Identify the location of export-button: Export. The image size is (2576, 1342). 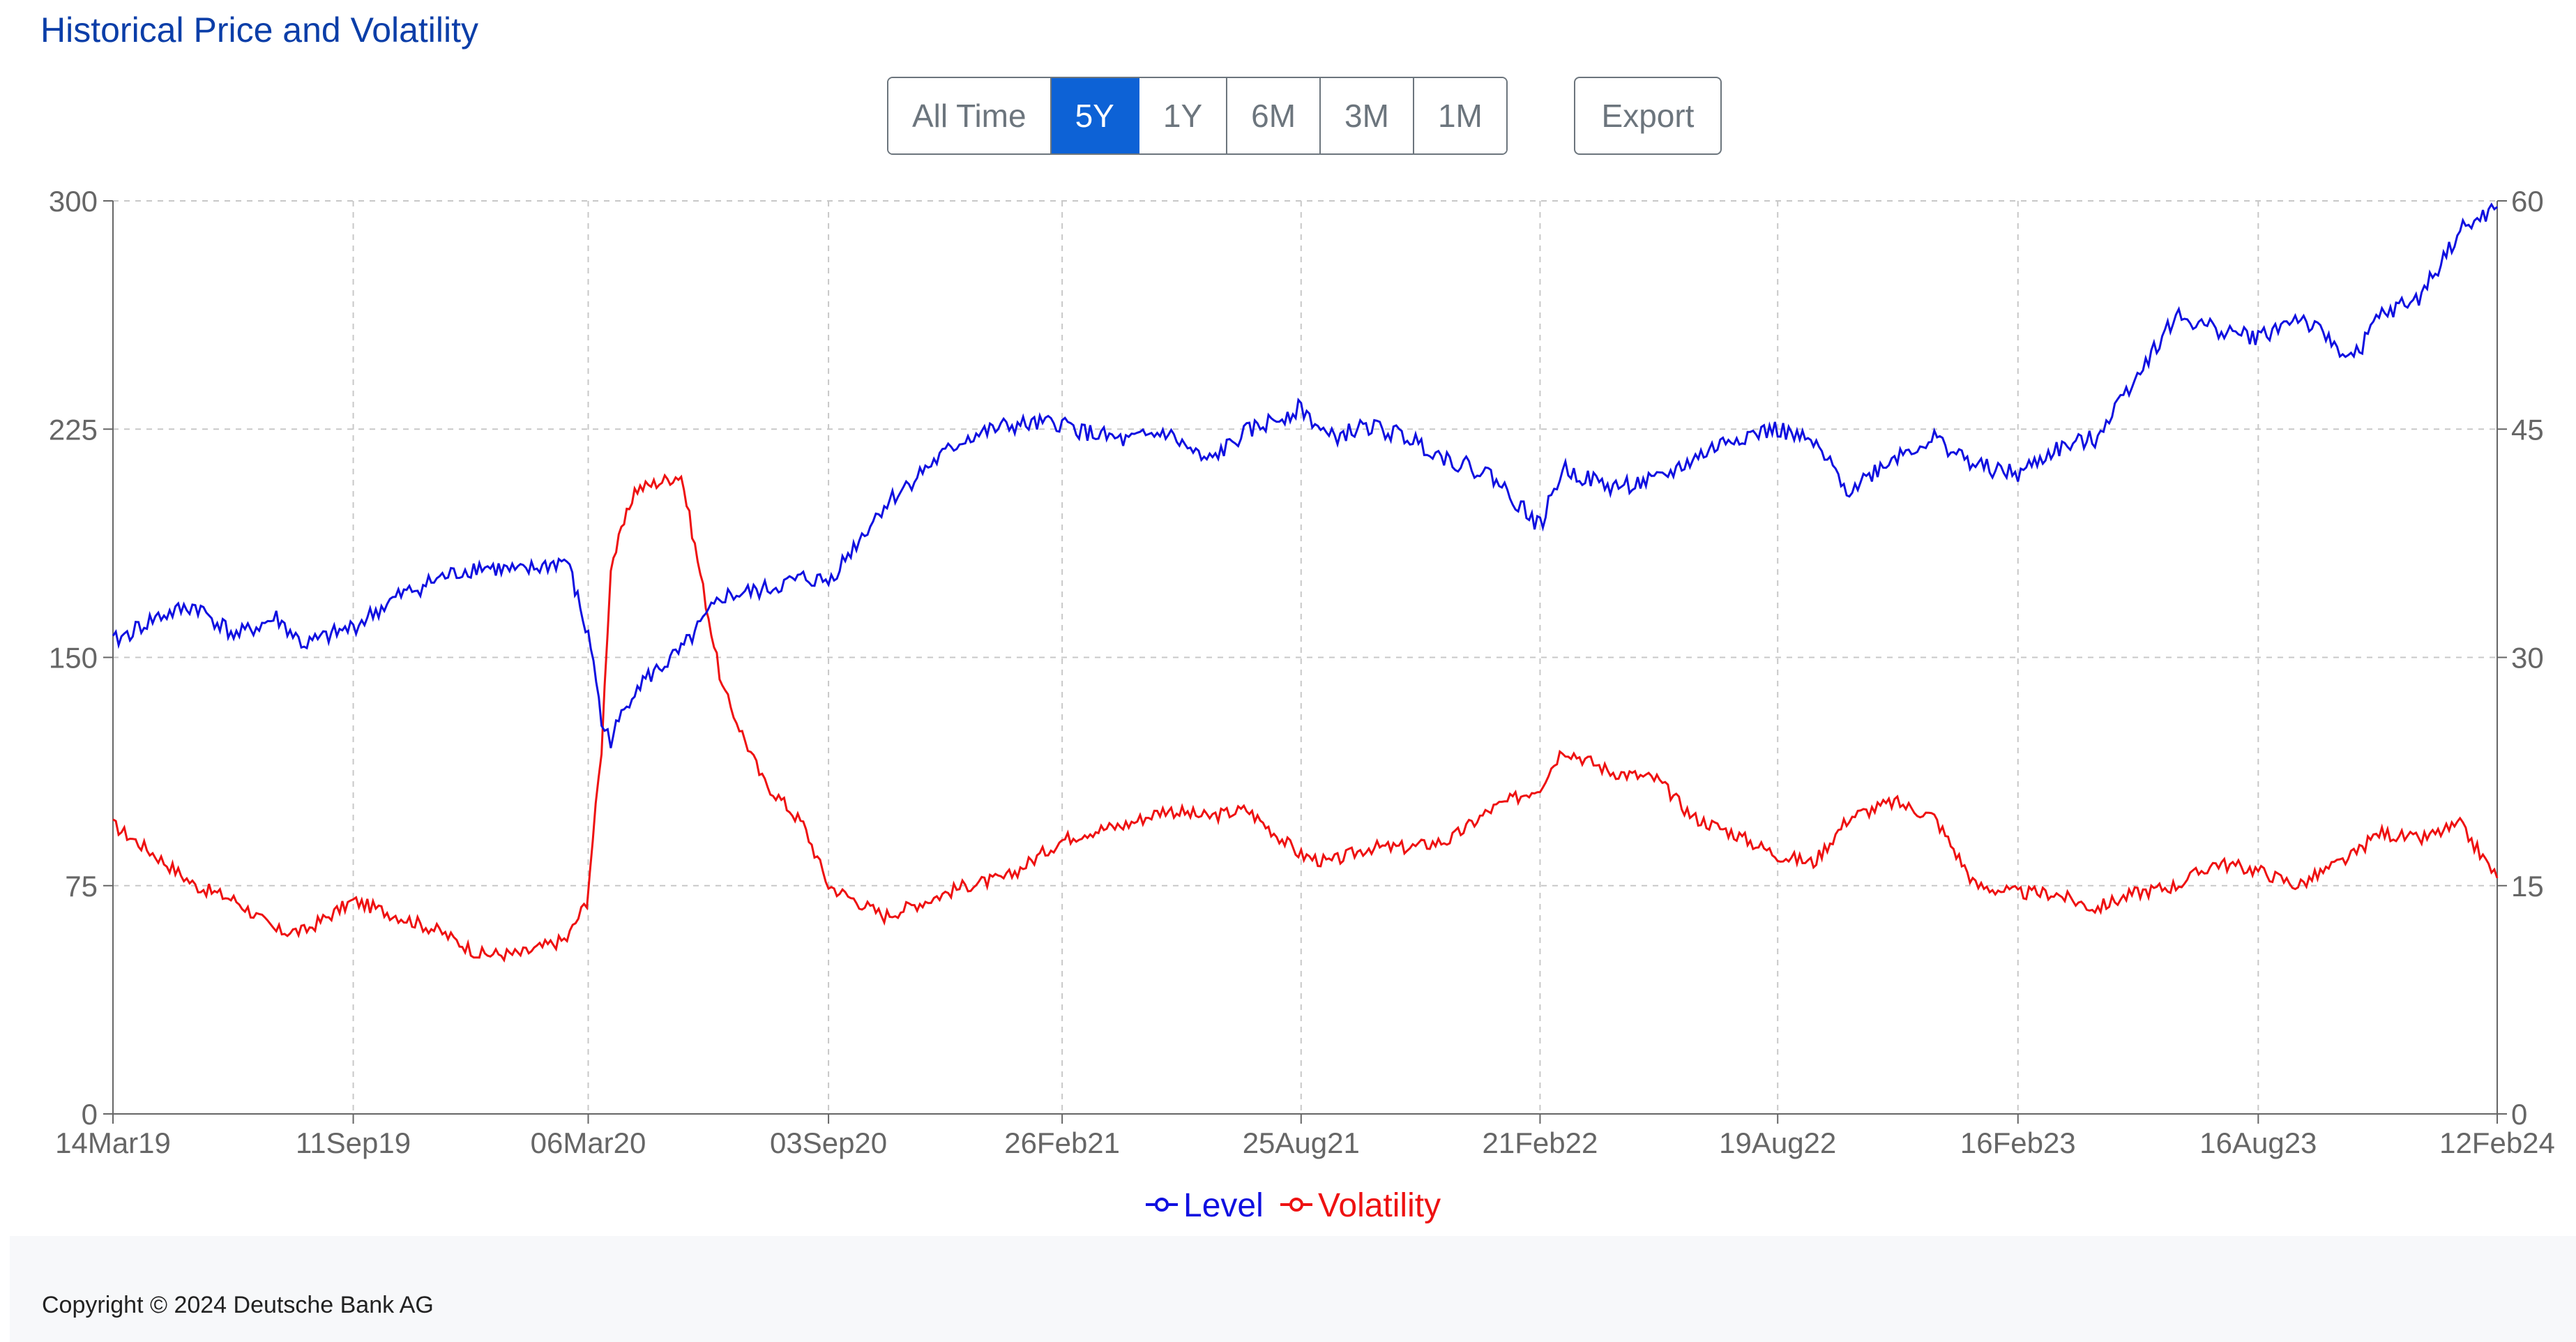
(1648, 116).